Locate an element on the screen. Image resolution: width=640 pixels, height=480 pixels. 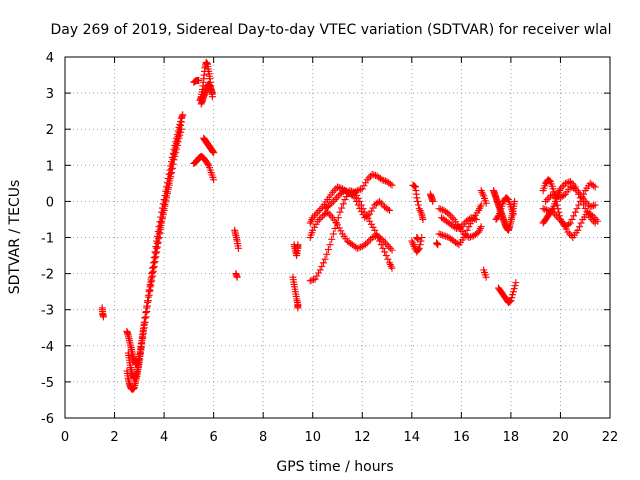
x-tick-label: 14 is located at coordinates (412, 437).